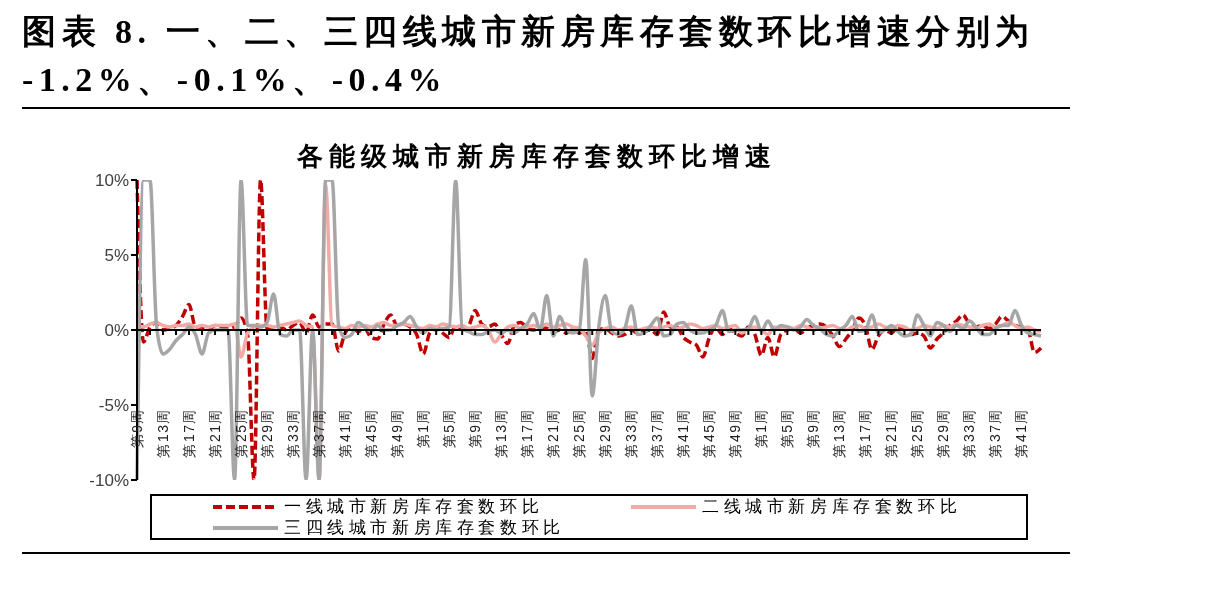  Describe the element at coordinates (116, 331) in the screenshot. I see `y-tick-label: 0%` at that location.